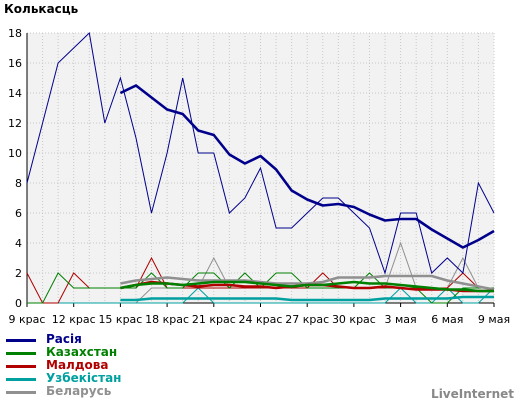  What do you see at coordinates (494, 319) in the screenshot?
I see `x-tick-label: 9 мая` at bounding box center [494, 319].